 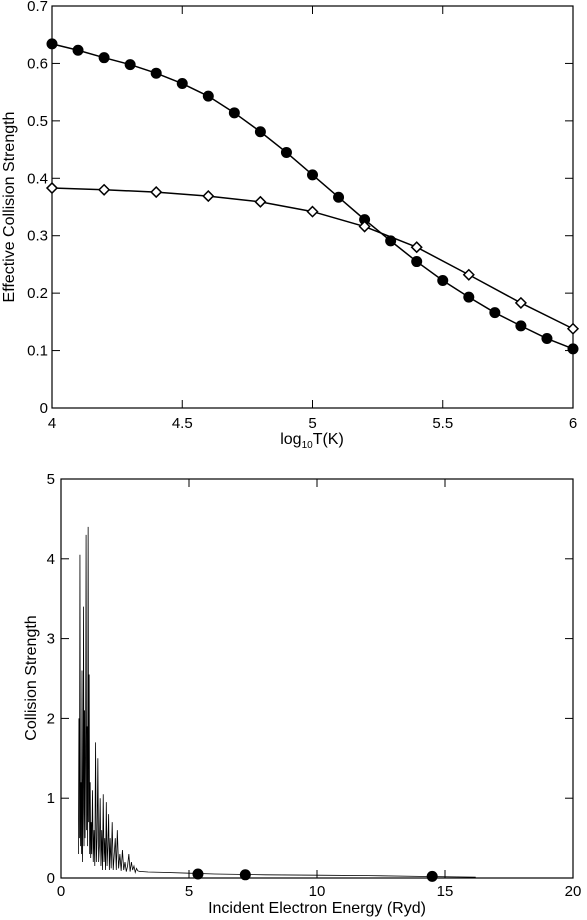 What do you see at coordinates (573, 423) in the screenshot?
I see `x-tick-label: 6` at bounding box center [573, 423].